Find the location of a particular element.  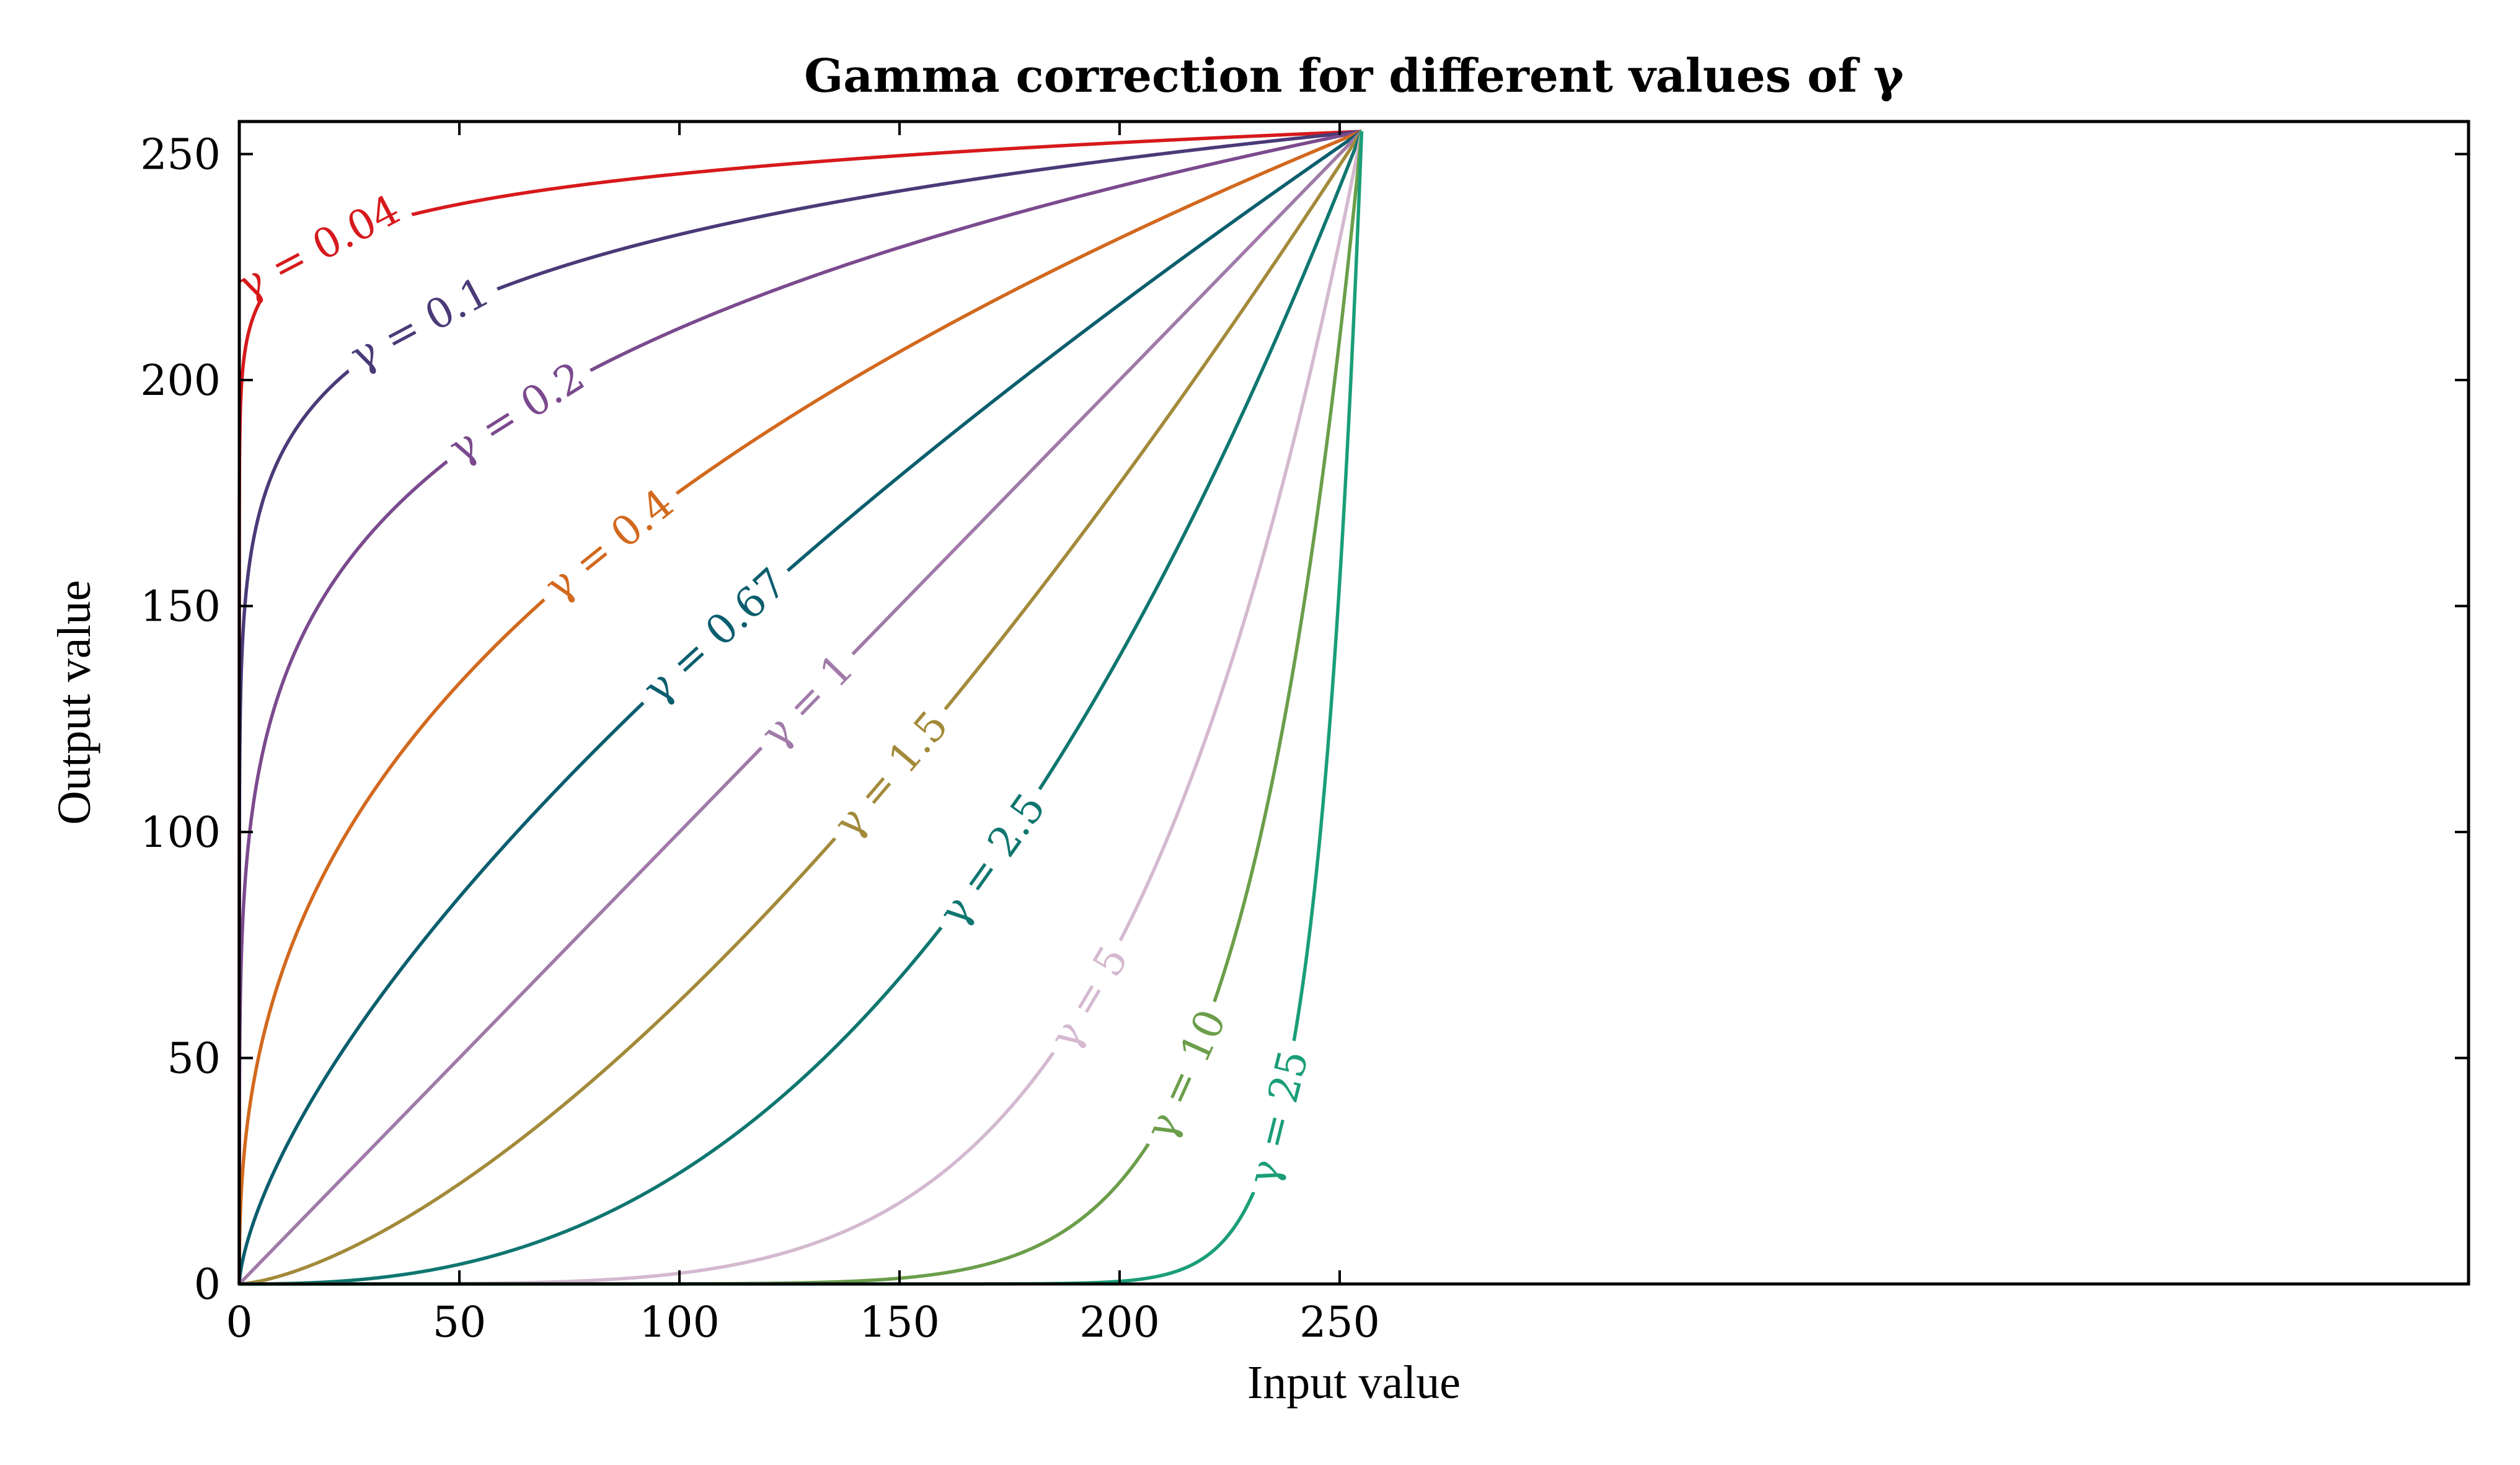

curve-label-gamma-10: γ = 10 is located at coordinates (1186, 1074).